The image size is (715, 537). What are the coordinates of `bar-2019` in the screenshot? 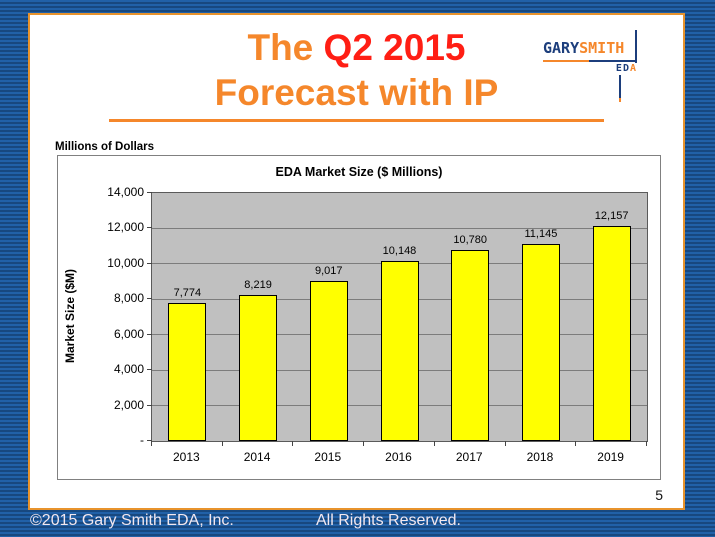 It's located at (611, 333).